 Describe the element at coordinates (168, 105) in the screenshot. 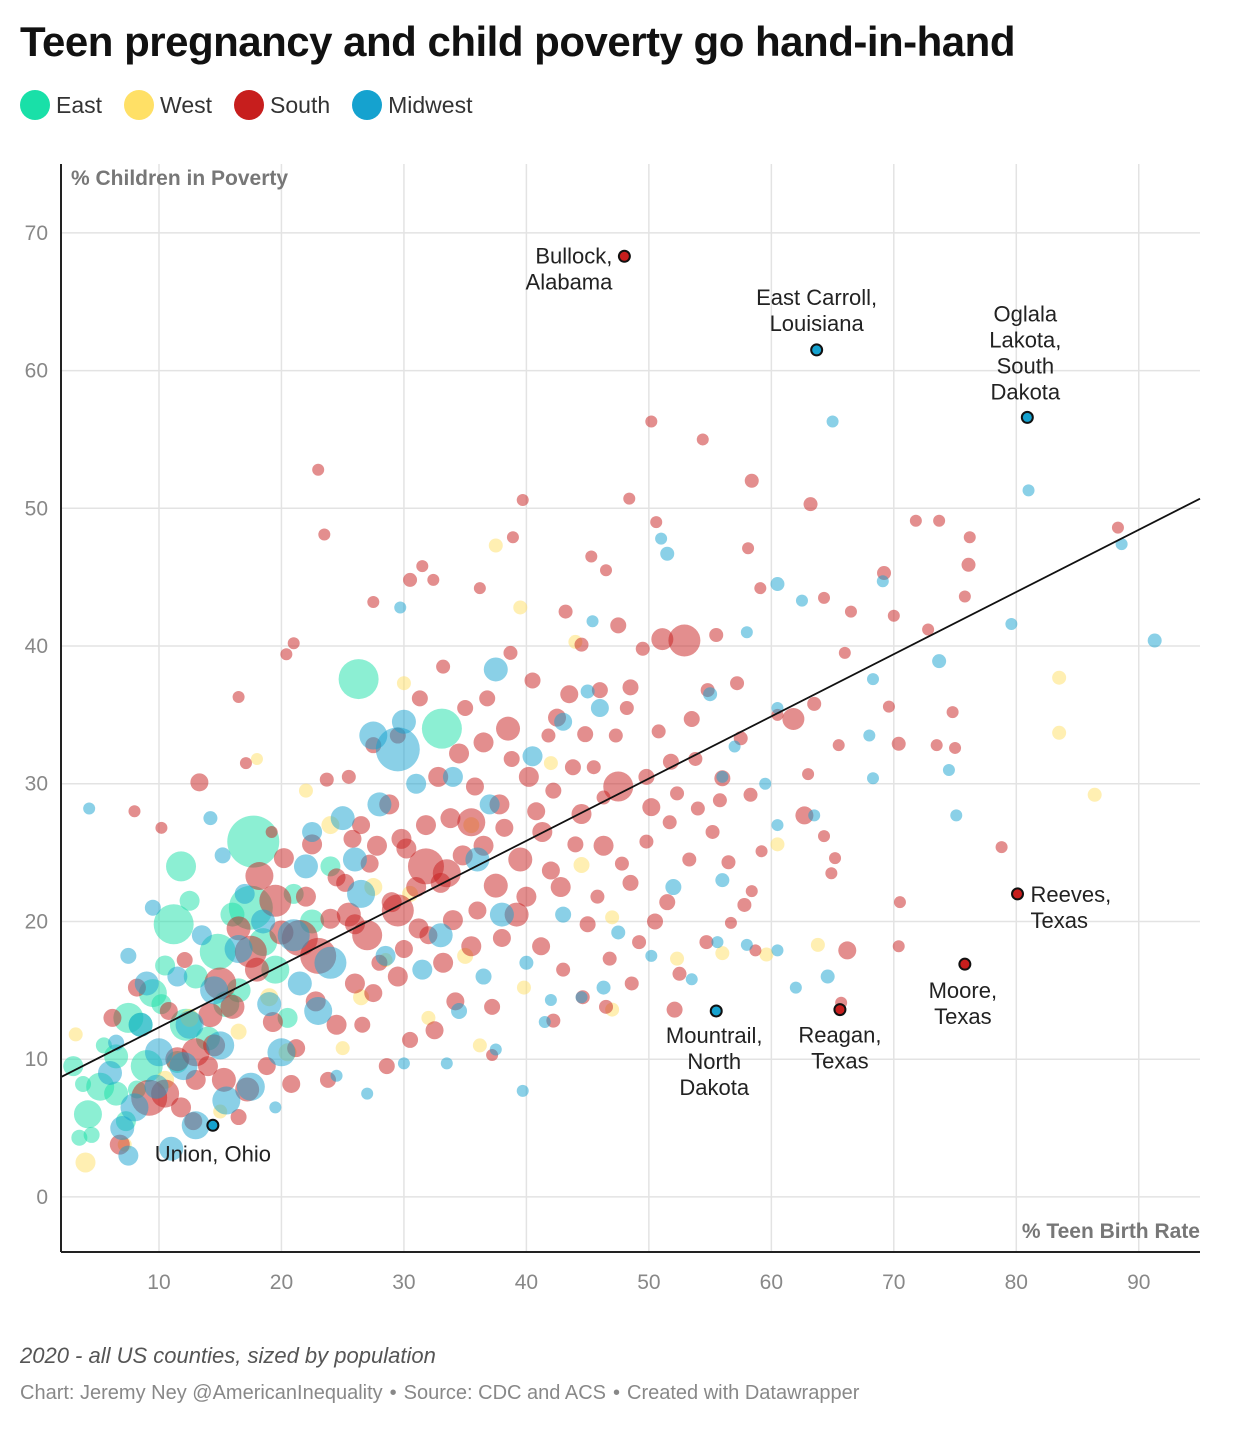

I see `legend-item-west: West` at that location.